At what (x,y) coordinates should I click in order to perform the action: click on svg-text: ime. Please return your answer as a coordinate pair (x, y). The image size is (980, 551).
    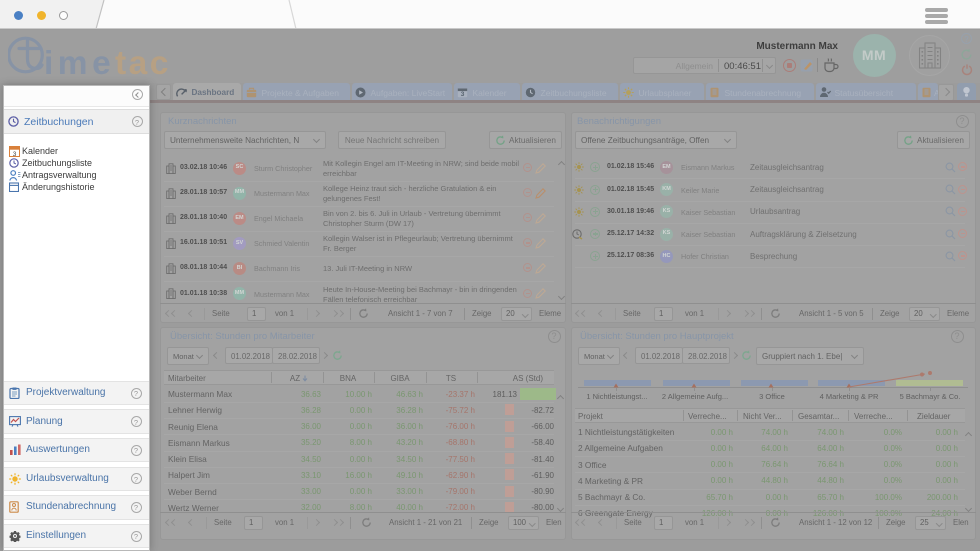
    Looking at the image, I should click on (79, 63).